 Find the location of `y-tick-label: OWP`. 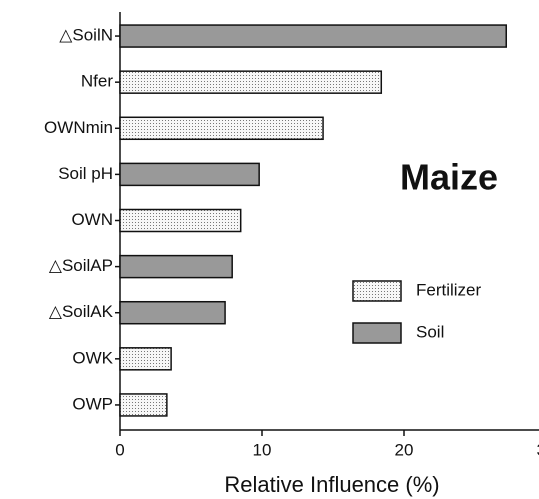

y-tick-label: OWP is located at coordinates (92, 403).